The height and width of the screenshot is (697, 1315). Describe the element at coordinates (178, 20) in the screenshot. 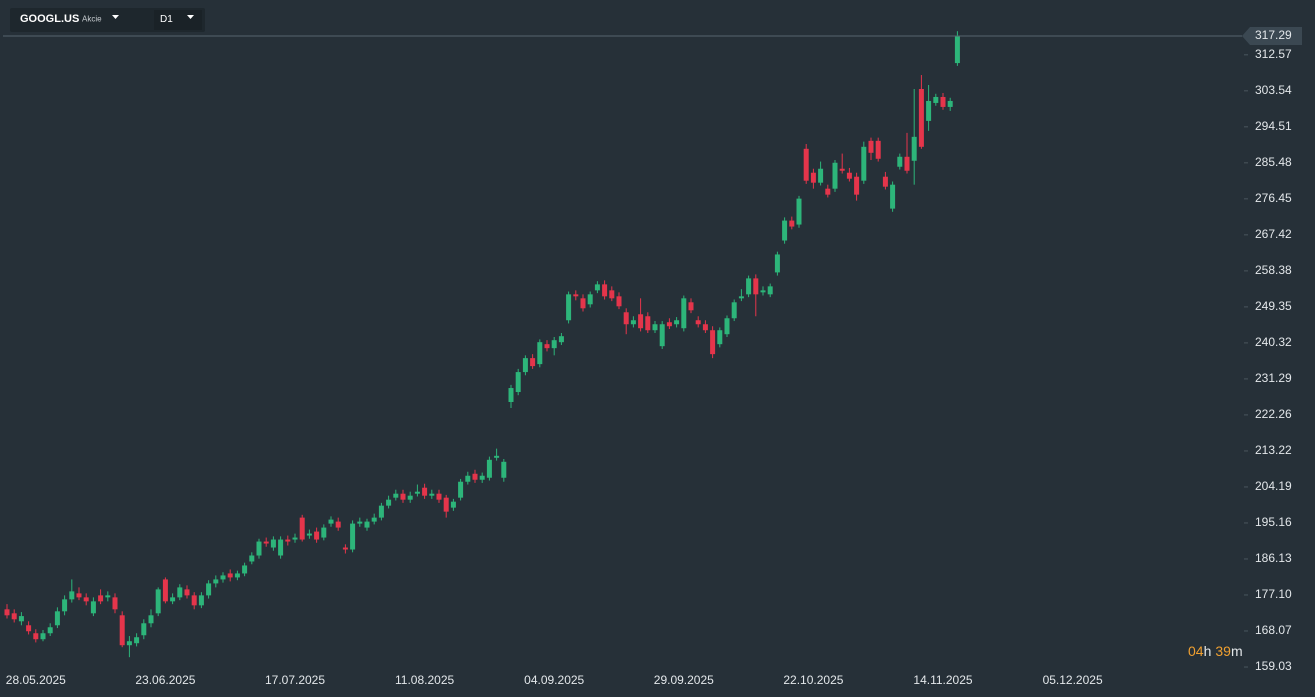

I see `timeframe-selector: D1` at that location.